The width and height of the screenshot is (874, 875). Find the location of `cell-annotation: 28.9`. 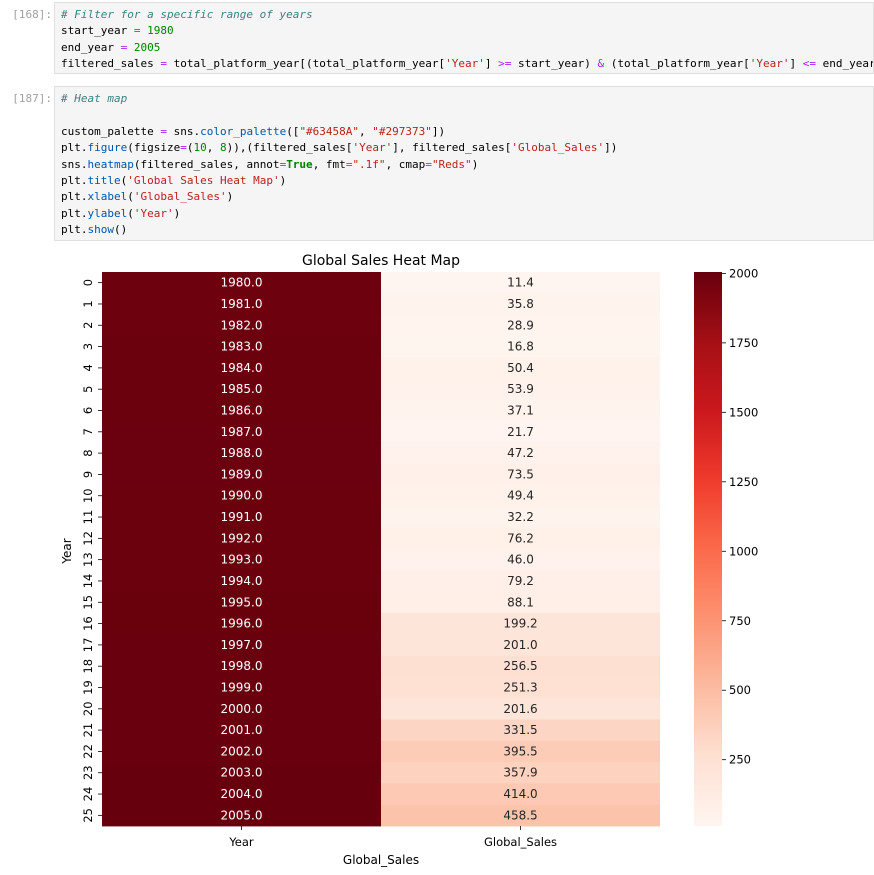

cell-annotation: 28.9 is located at coordinates (520, 325).